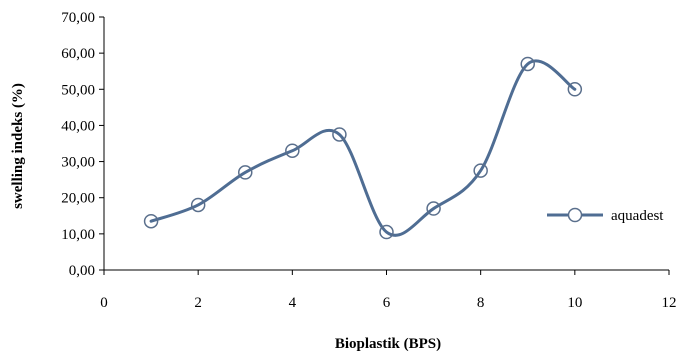  Describe the element at coordinates (78, 235) in the screenshot. I see `y-tick-label: 10,00` at that location.